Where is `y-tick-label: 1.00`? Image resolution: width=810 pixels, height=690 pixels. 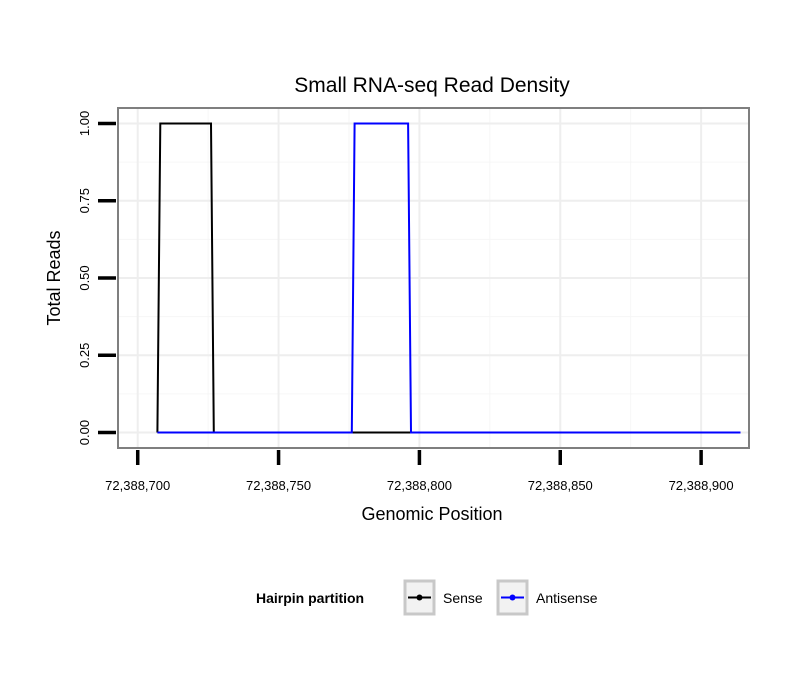
y-tick-label: 1.00 is located at coordinates (84, 123).